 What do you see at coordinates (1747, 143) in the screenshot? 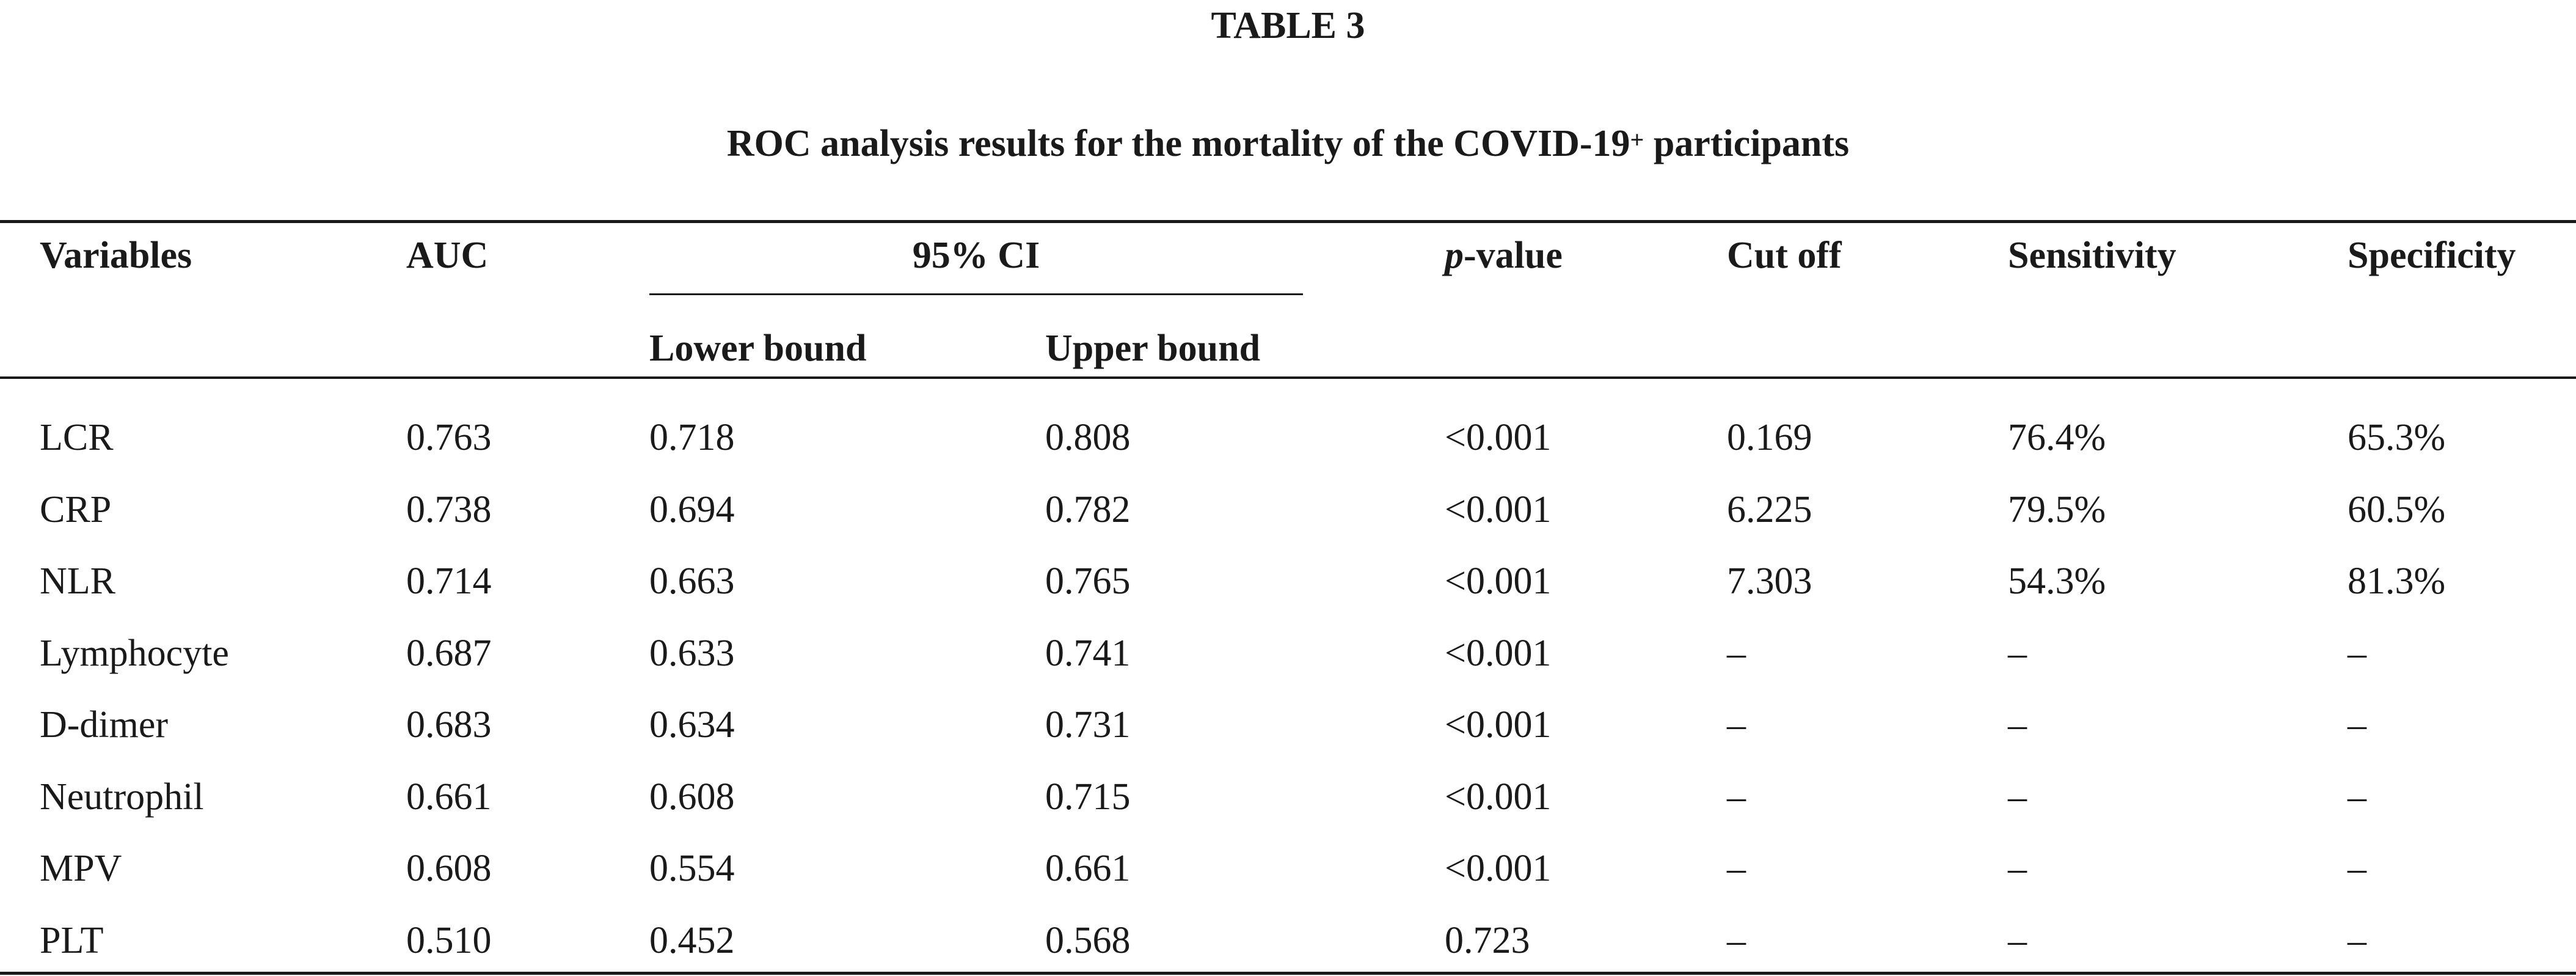
I see `caption-tail: participants` at bounding box center [1747, 143].